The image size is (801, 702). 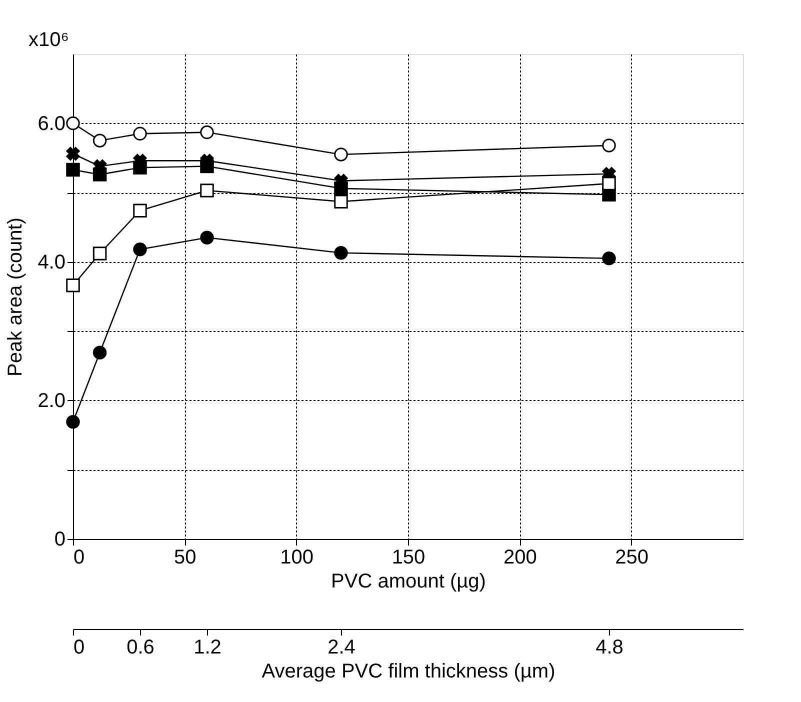 What do you see at coordinates (208, 647) in the screenshot?
I see `x2-tick-label: 1.2` at bounding box center [208, 647].